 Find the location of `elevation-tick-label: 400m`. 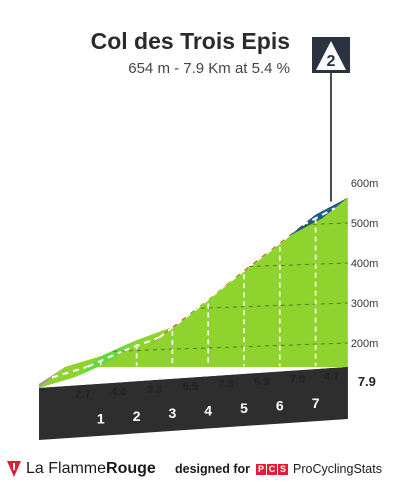

elevation-tick-label: 400m is located at coordinates (365, 264).